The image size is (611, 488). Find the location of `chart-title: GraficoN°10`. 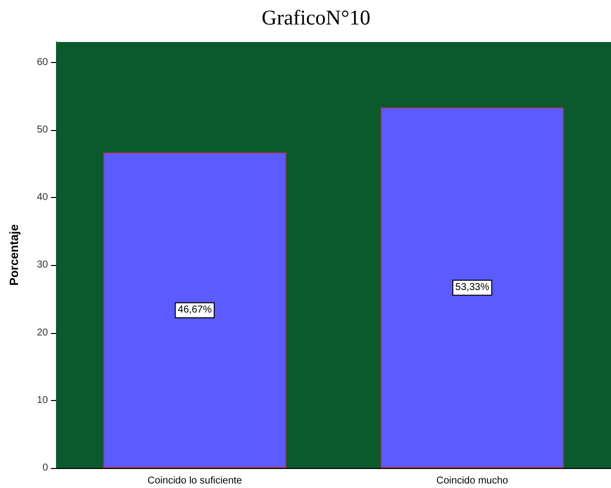

chart-title: GraficoN°10 is located at coordinates (316, 18).